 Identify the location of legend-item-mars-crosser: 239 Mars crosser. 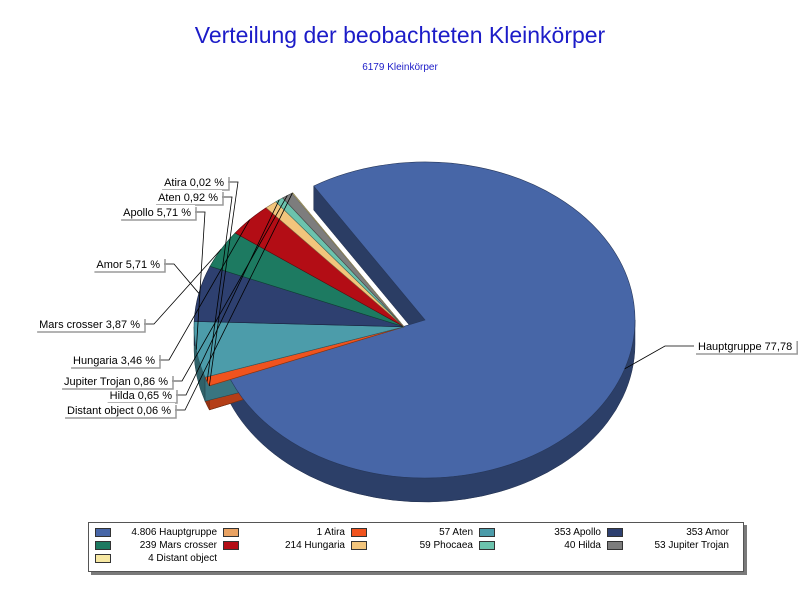
(156, 546).